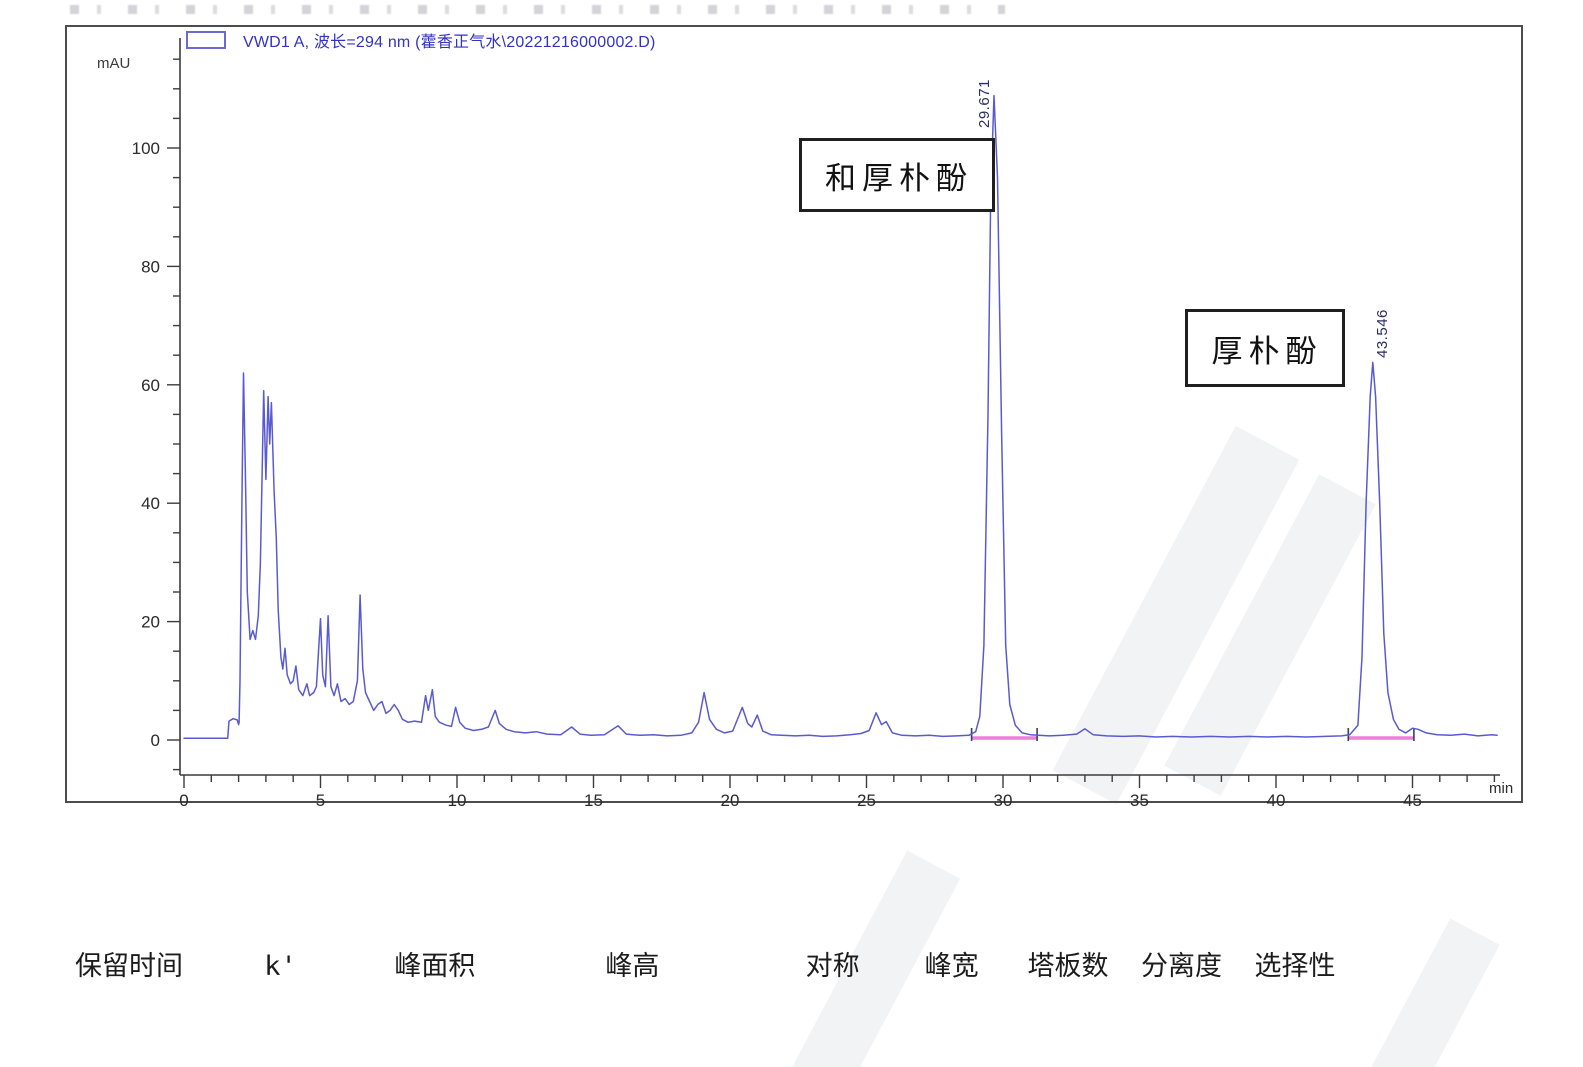 This screenshot has height=1067, width=1583. What do you see at coordinates (897, 175) in the screenshot?
I see `compound-label-box: 和厚朴酚` at bounding box center [897, 175].